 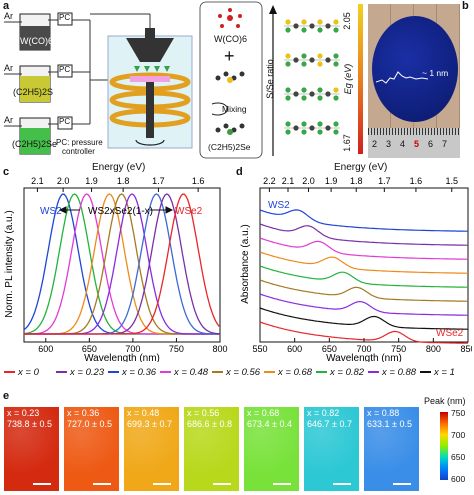 What do you see at coordinates (35, 32) in the screenshot?
I see `bottle-wco6` at bounding box center [35, 32].